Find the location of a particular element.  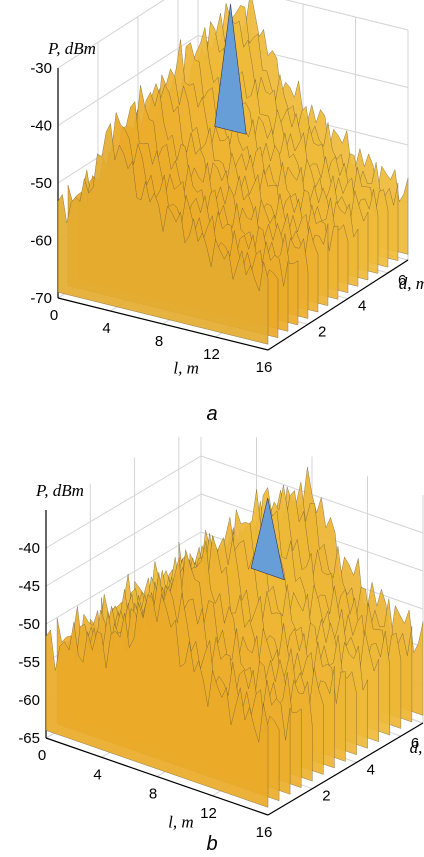

z-tick-label: -70 is located at coordinates (41, 298).